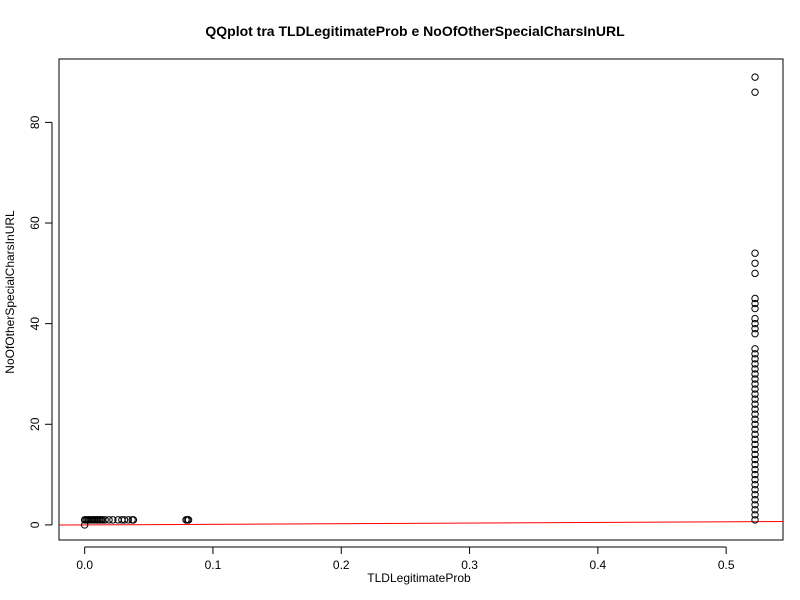 The height and width of the screenshot is (600, 800). I want to click on x-axis: 0.0 0.1 0.2 0.3 0.4 0.5, so click(405, 559).